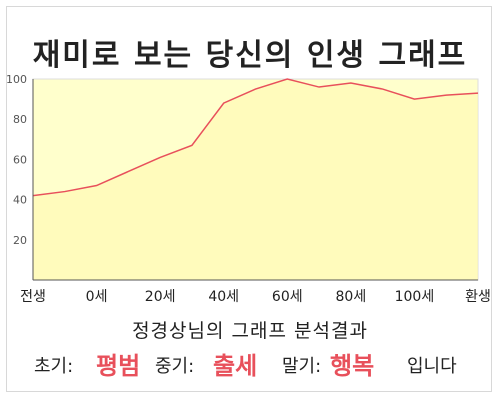 The image size is (500, 400). I want to click on result-title: 정경상님의 그래프 분석결과, so click(250, 331).